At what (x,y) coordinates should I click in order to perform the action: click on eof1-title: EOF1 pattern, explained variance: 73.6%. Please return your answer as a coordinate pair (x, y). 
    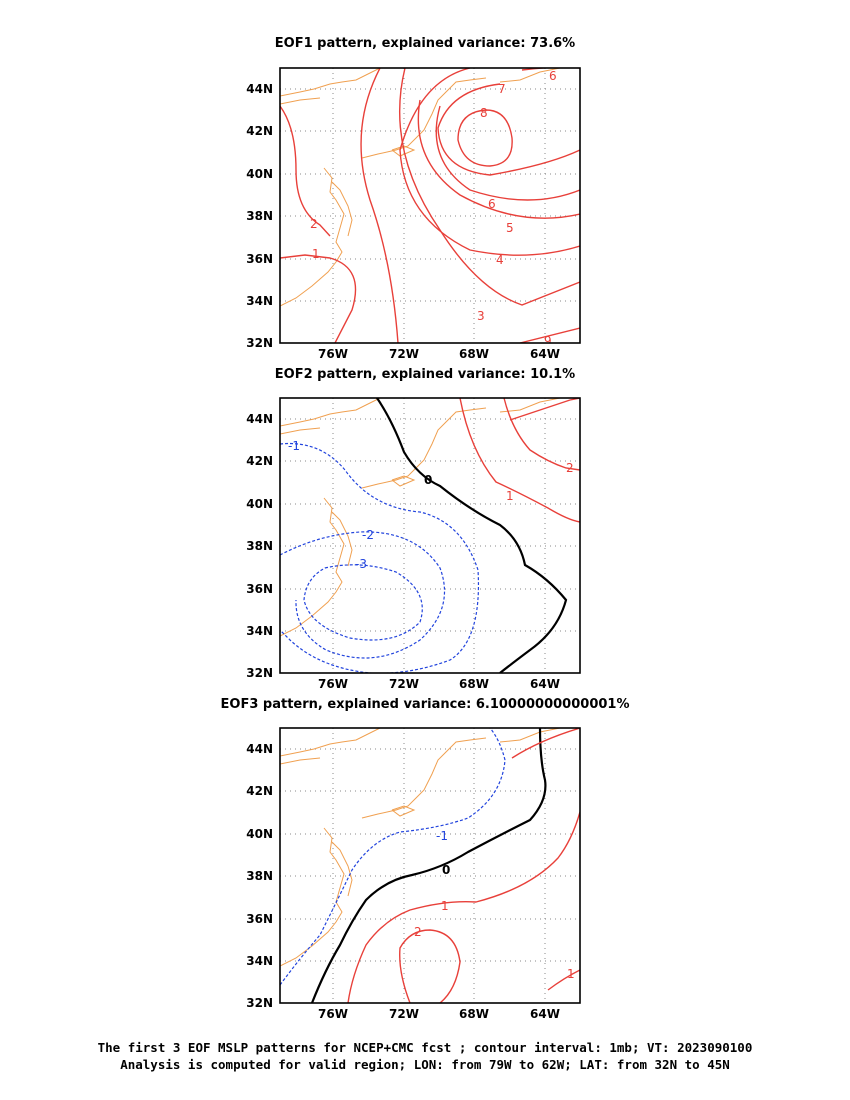
    Looking at the image, I should click on (425, 43).